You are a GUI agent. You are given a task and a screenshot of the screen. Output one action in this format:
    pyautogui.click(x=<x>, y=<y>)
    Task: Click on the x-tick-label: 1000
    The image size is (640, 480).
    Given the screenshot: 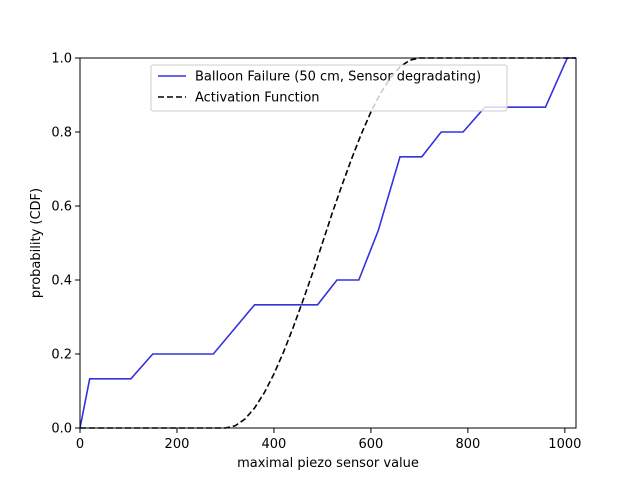 What is the action you would take?
    pyautogui.click(x=564, y=444)
    